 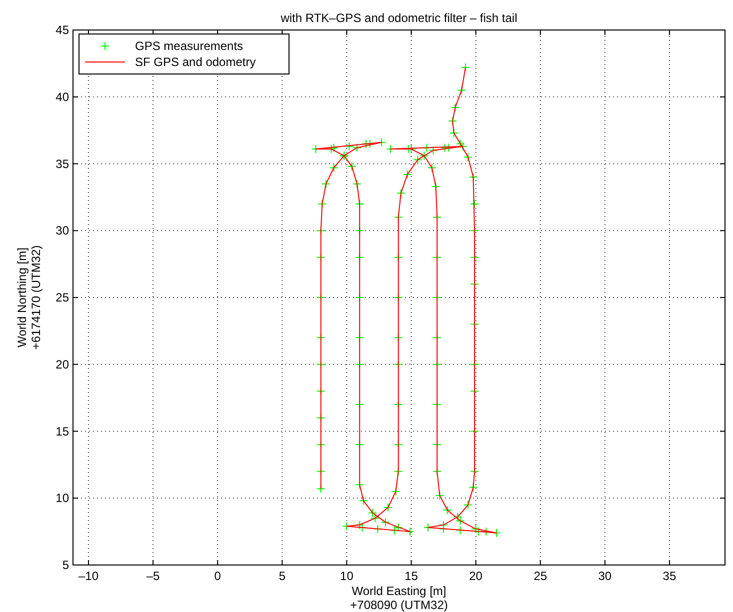 I want to click on y-axis-title: World Northing [m] +6174170 (UTM32), so click(x=29, y=297).